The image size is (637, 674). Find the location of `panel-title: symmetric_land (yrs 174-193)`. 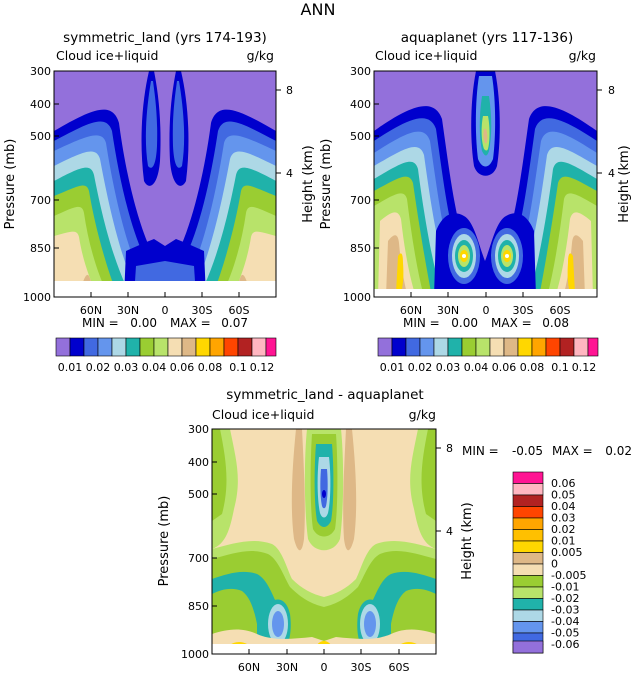

panel-title: symmetric_land (yrs 174-193) is located at coordinates (165, 38).